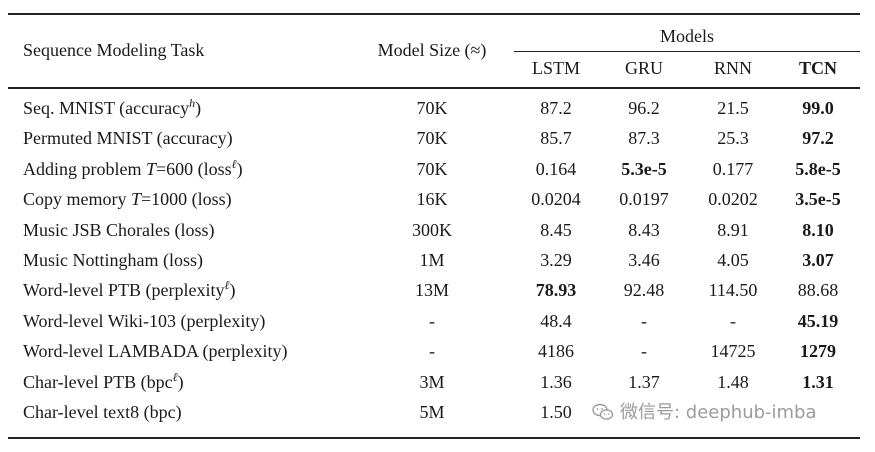 The width and height of the screenshot is (875, 452). What do you see at coordinates (556, 412) in the screenshot?
I see `row-value-lstm: 1.50` at bounding box center [556, 412].